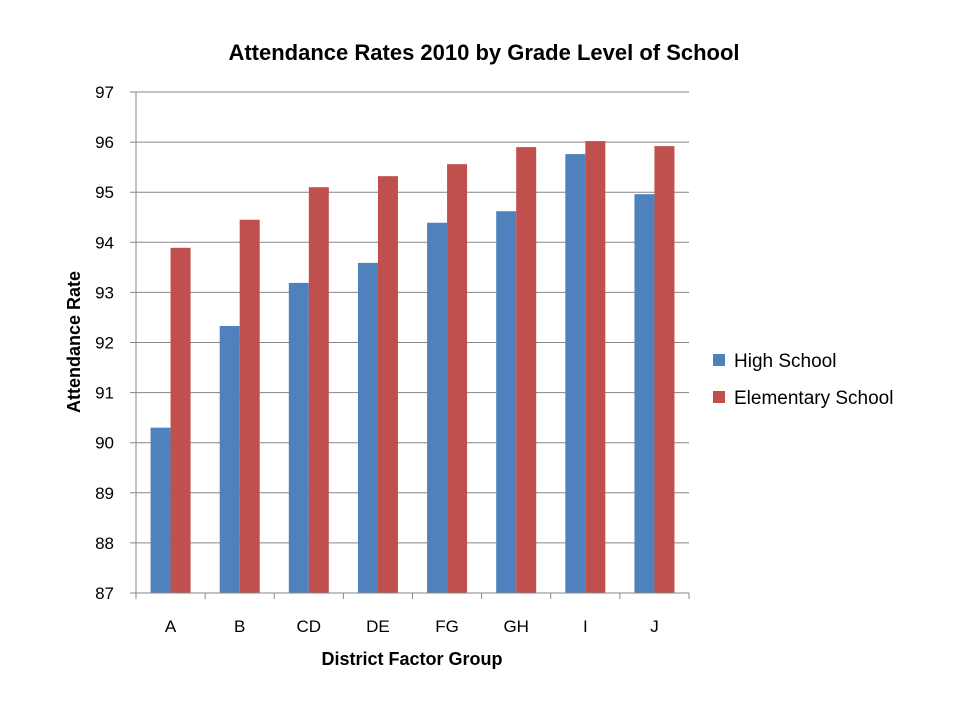 This screenshot has width=960, height=720. What do you see at coordinates (644, 394) in the screenshot?
I see `bar-high-school-j` at bounding box center [644, 394].